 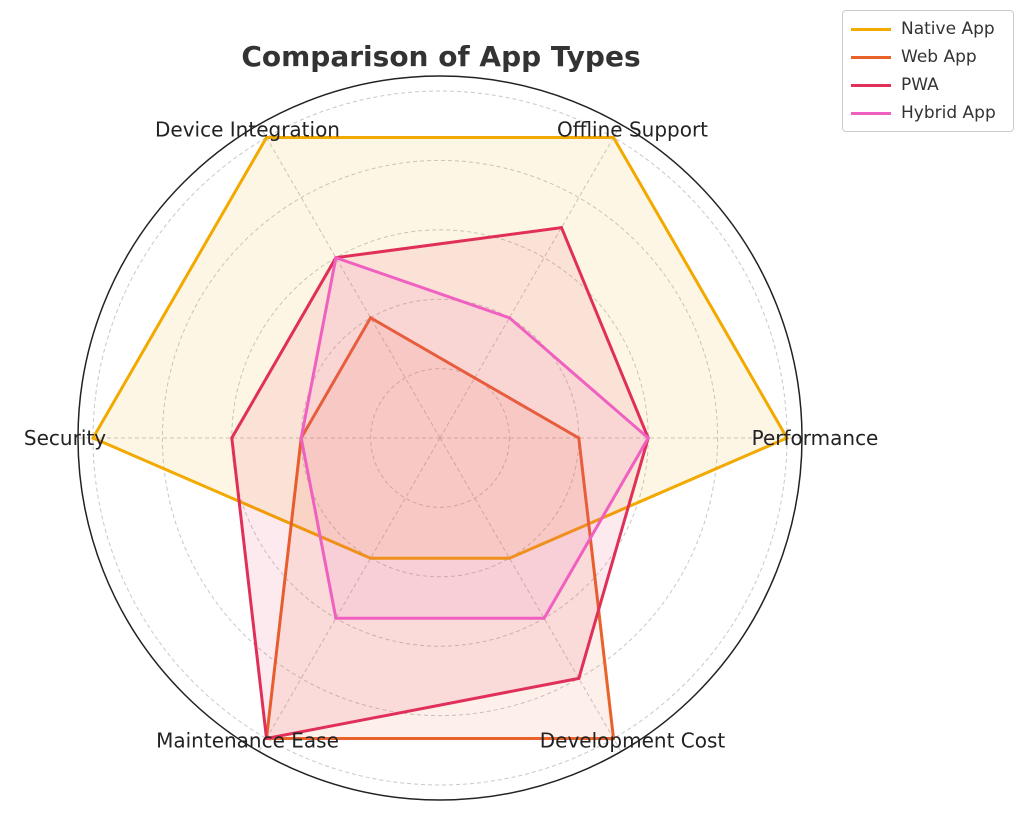 I want to click on axis-label: Security, so click(x=65, y=438).